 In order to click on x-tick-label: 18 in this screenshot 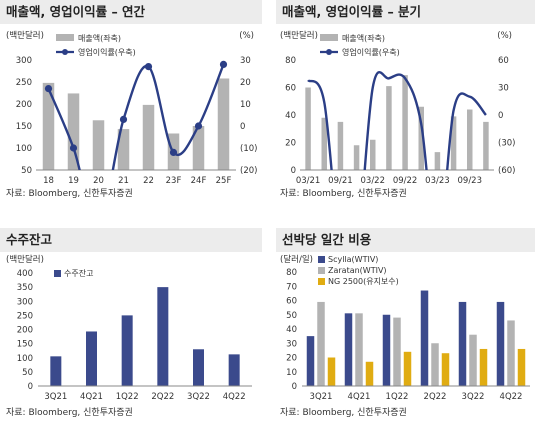, I will do `click(48, 181)`.